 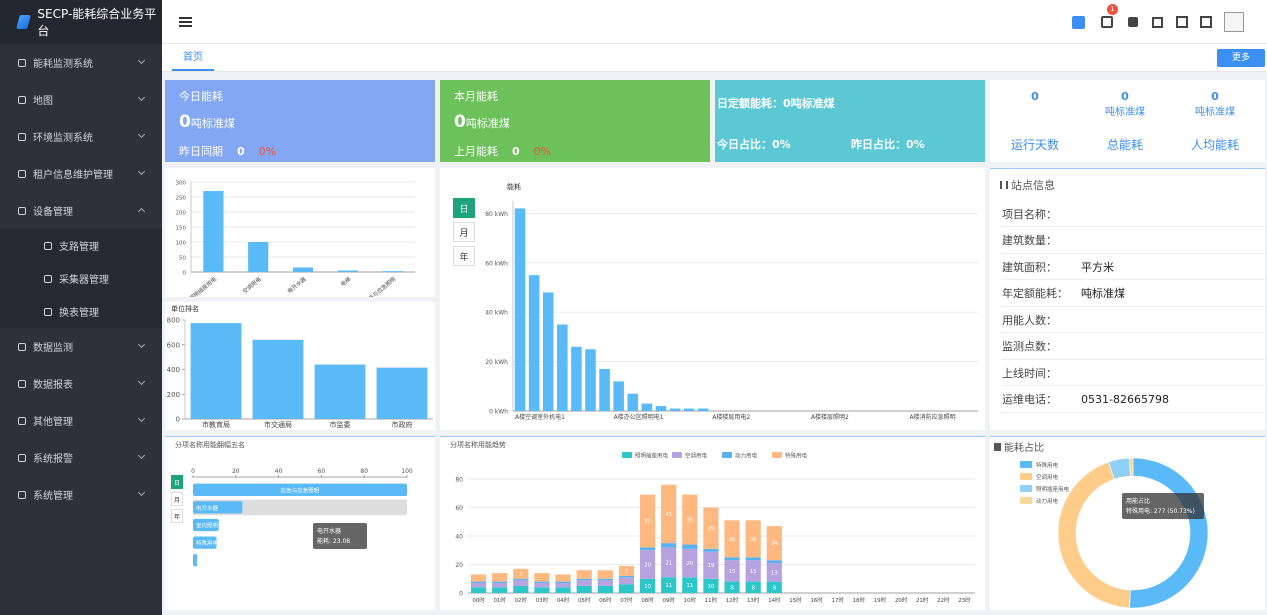 What do you see at coordinates (1215, 96) in the screenshot?
I see `stat-value: 0` at bounding box center [1215, 96].